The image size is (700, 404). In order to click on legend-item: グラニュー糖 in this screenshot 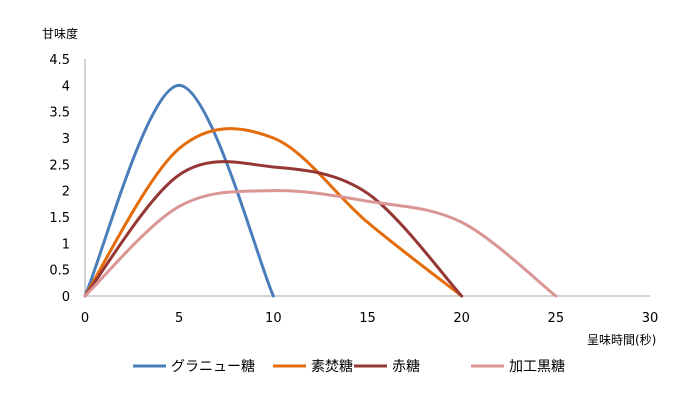, I will do `click(194, 367)`.